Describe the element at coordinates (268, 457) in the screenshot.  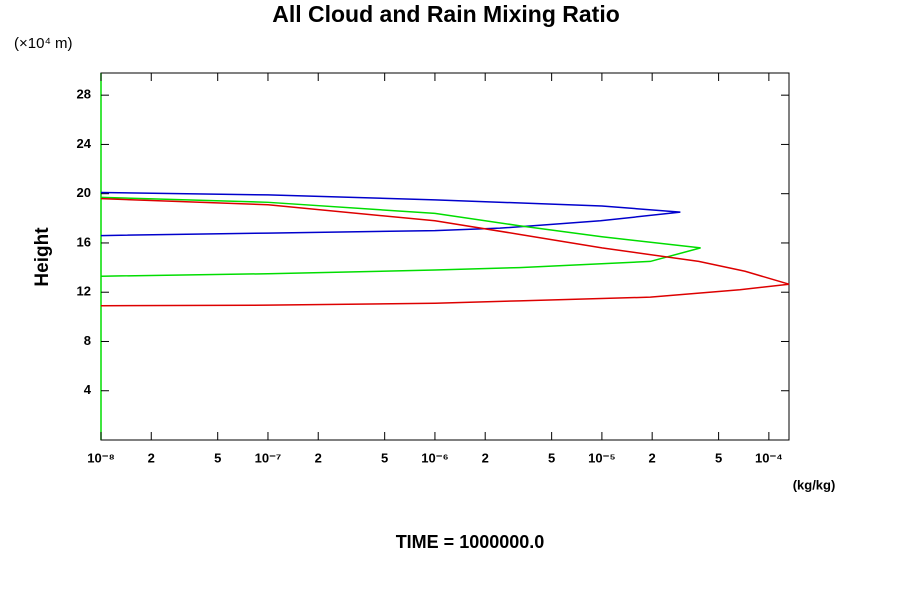
I see `x-tick-label: 10⁻⁷` at that location.